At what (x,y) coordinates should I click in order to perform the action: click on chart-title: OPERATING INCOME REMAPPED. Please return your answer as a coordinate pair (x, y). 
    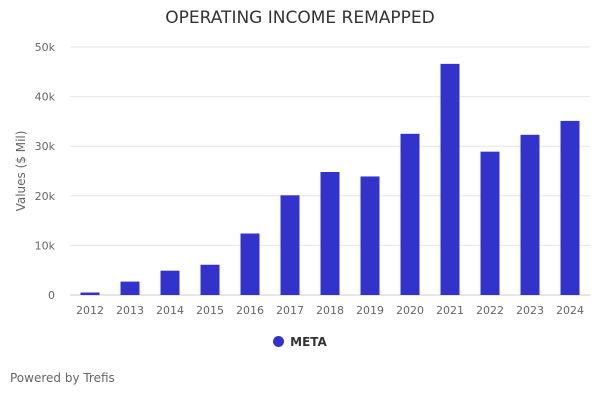
    Looking at the image, I should click on (300, 18).